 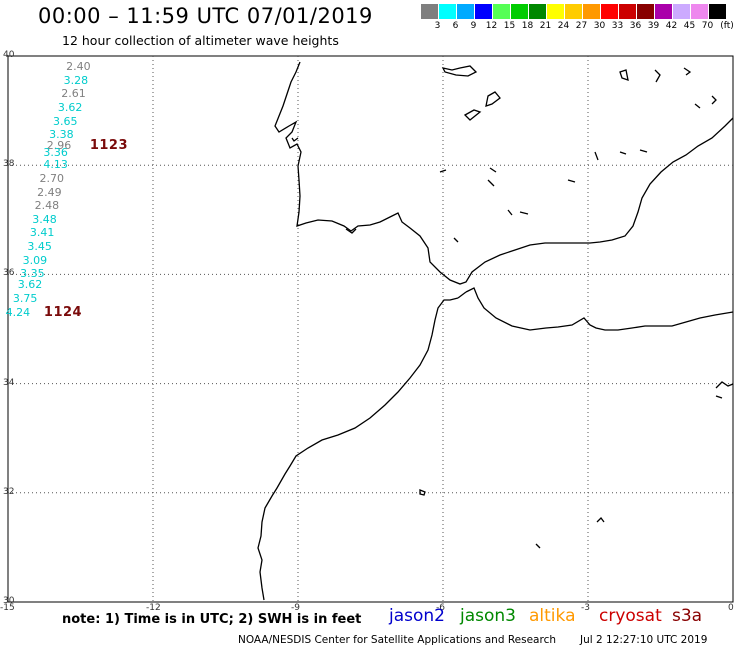 I want to click on latitude-label: 40, so click(x=9, y=55).